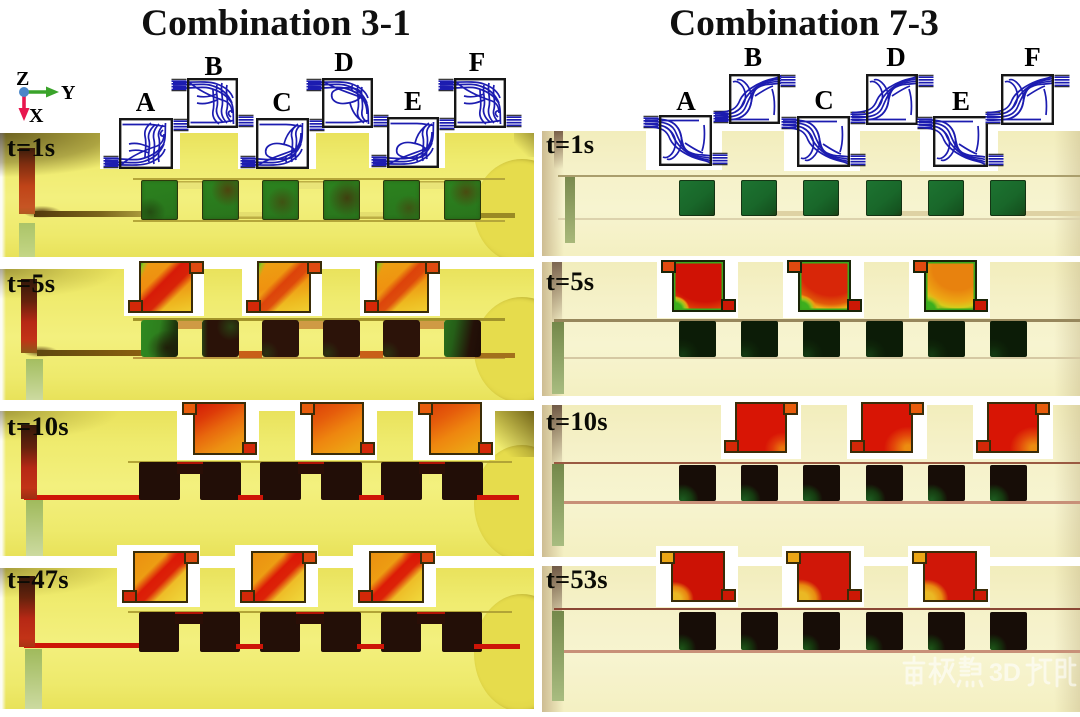 The image size is (1080, 717). What do you see at coordinates (22, 79) in the screenshot?
I see `svg-text: Z` at bounding box center [22, 79].